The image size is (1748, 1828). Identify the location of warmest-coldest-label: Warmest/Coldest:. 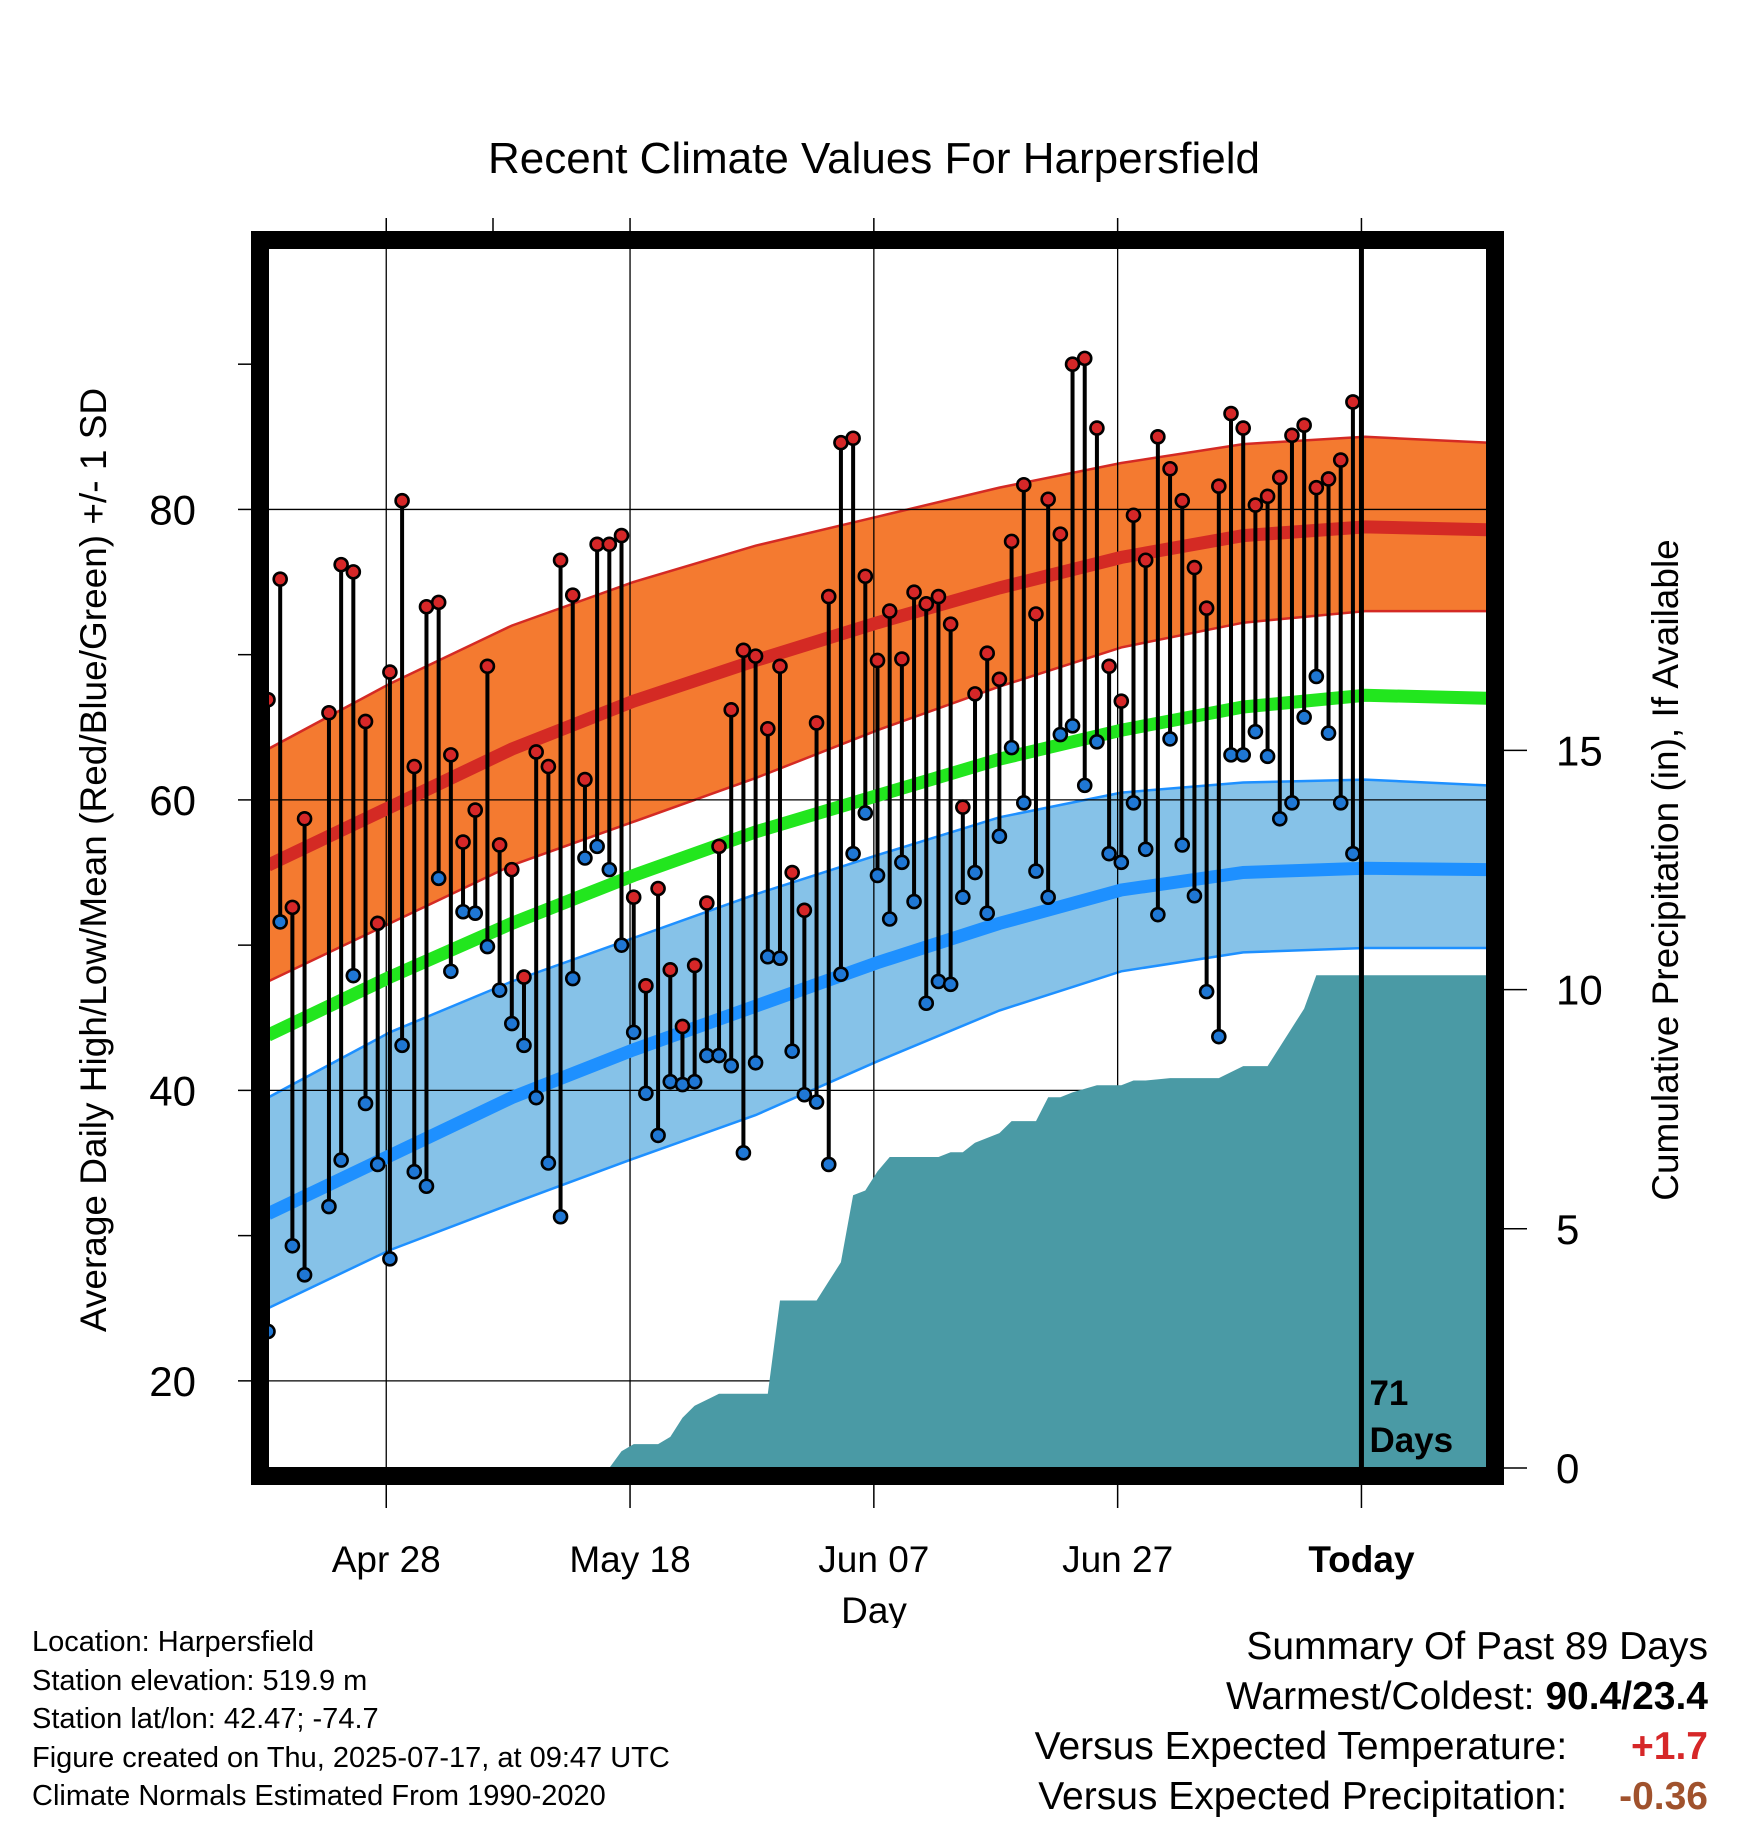
(1380, 1696).